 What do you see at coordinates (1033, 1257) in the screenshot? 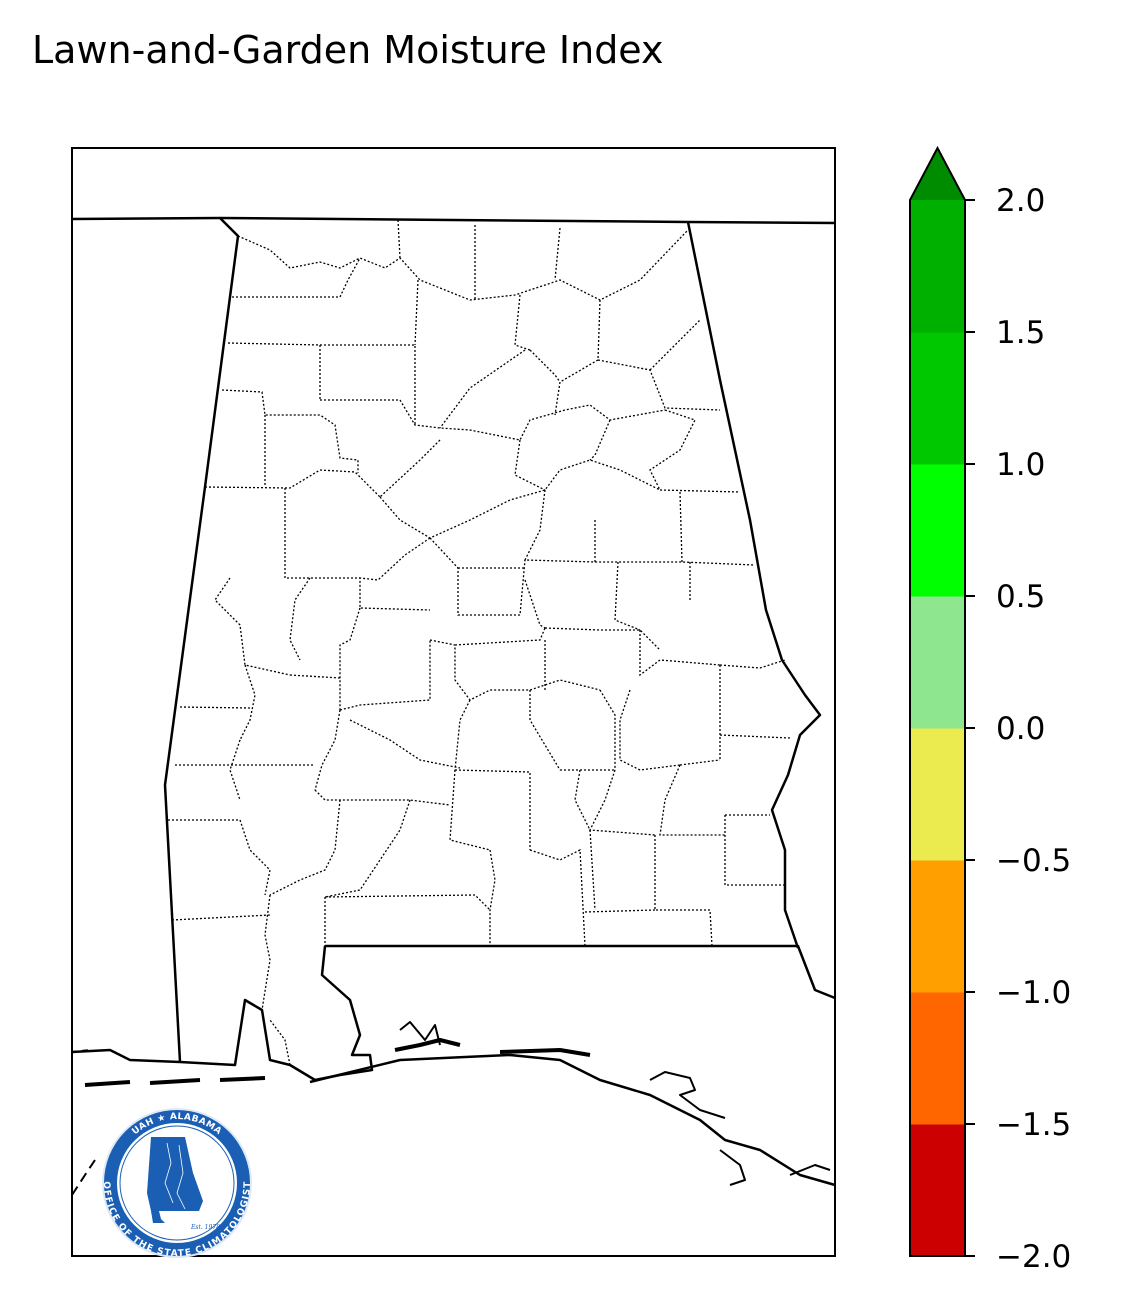
I see `colorbar-tick-label: −2.0` at bounding box center [1033, 1257].